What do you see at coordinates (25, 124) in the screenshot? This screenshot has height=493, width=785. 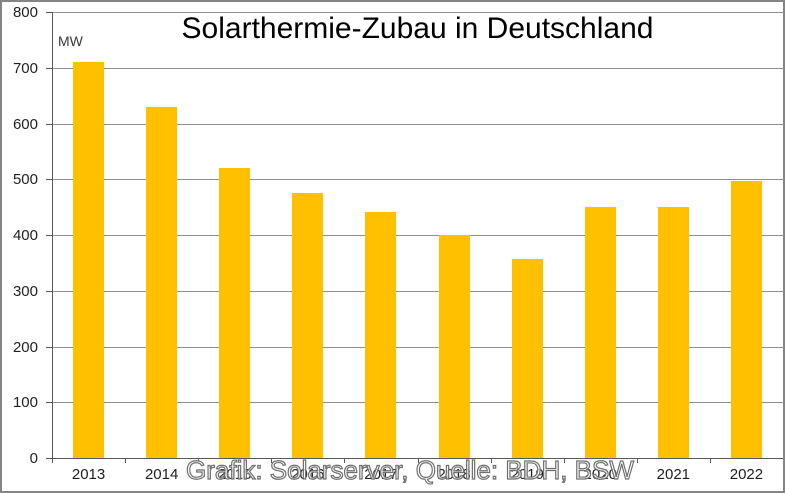 I see `y-axis-tick-label: 600` at bounding box center [25, 124].